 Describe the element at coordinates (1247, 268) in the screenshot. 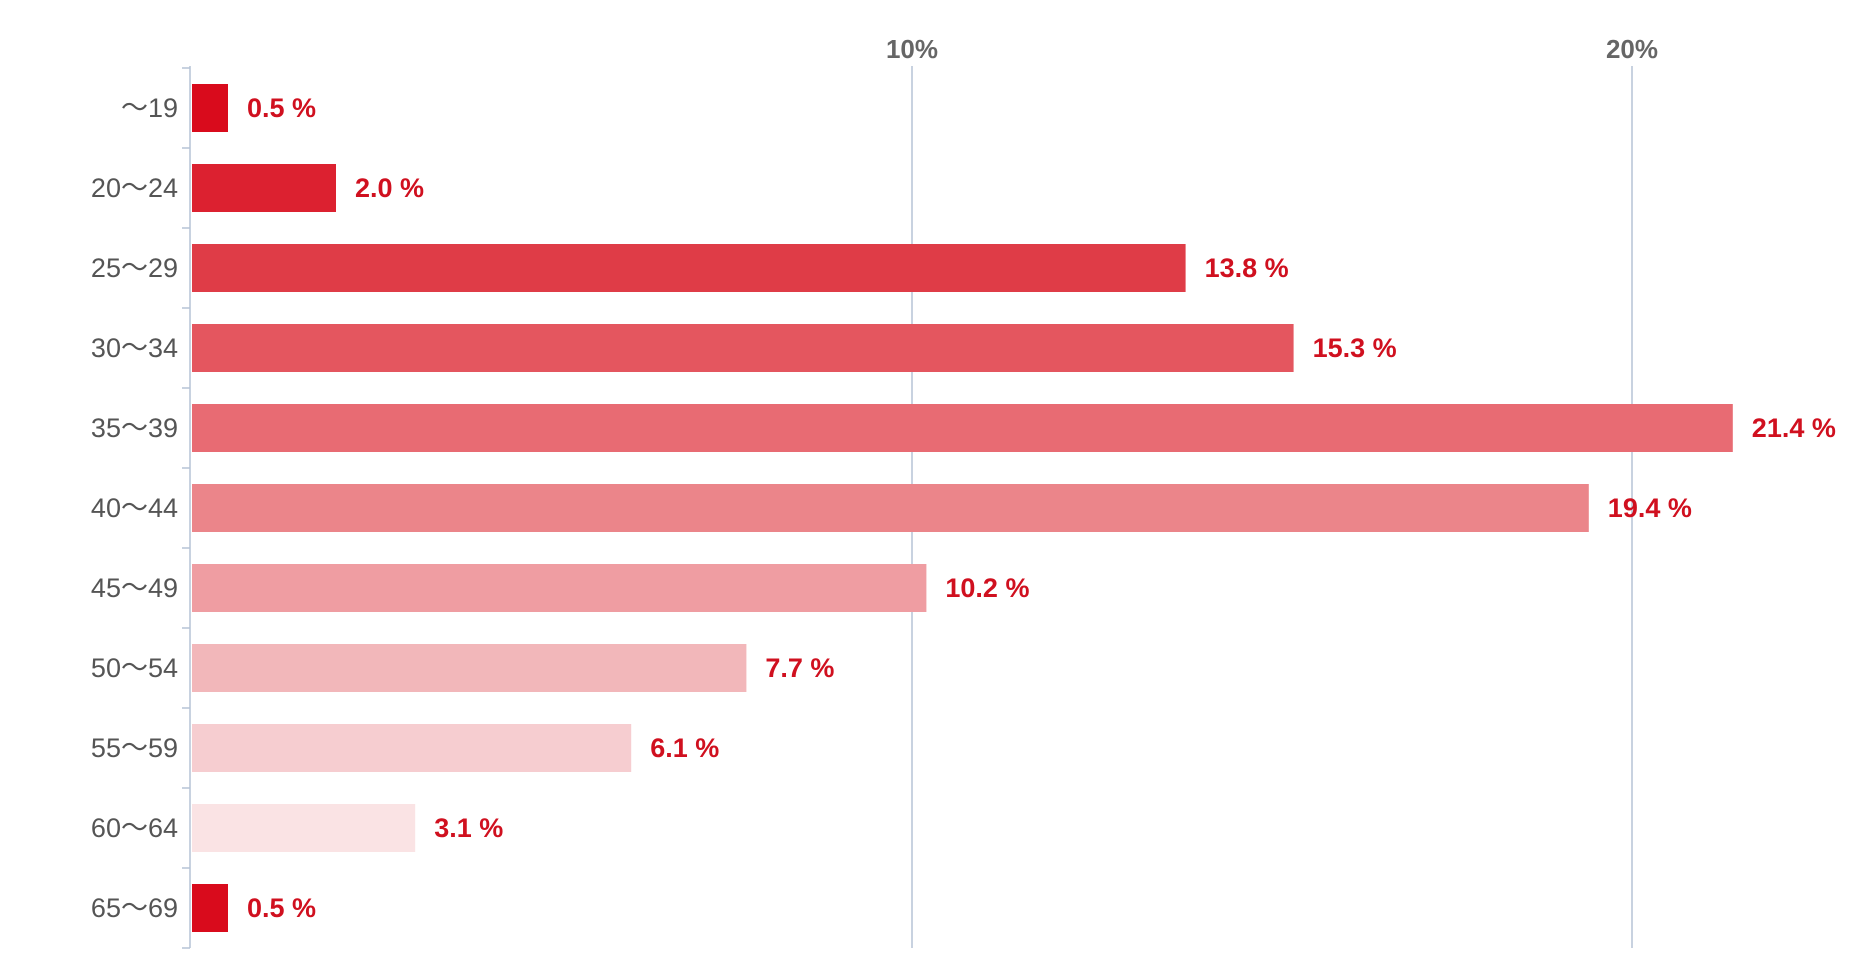

I see `value-label: 13.8 %` at that location.